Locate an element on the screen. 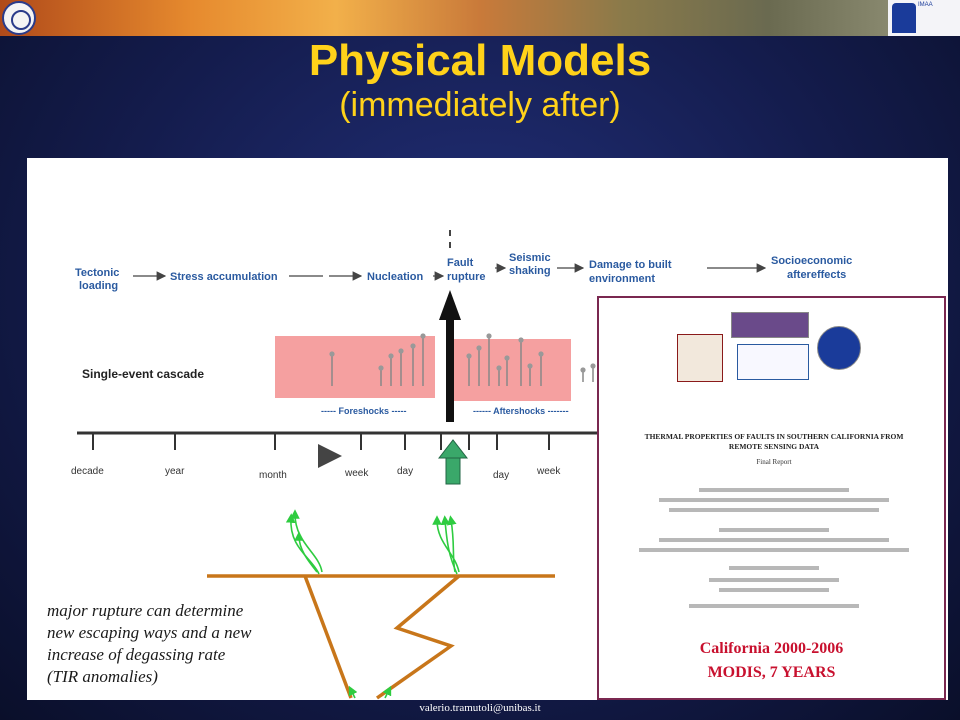 This screenshot has width=960, height=720. damage-l2: environment is located at coordinates (622, 279).